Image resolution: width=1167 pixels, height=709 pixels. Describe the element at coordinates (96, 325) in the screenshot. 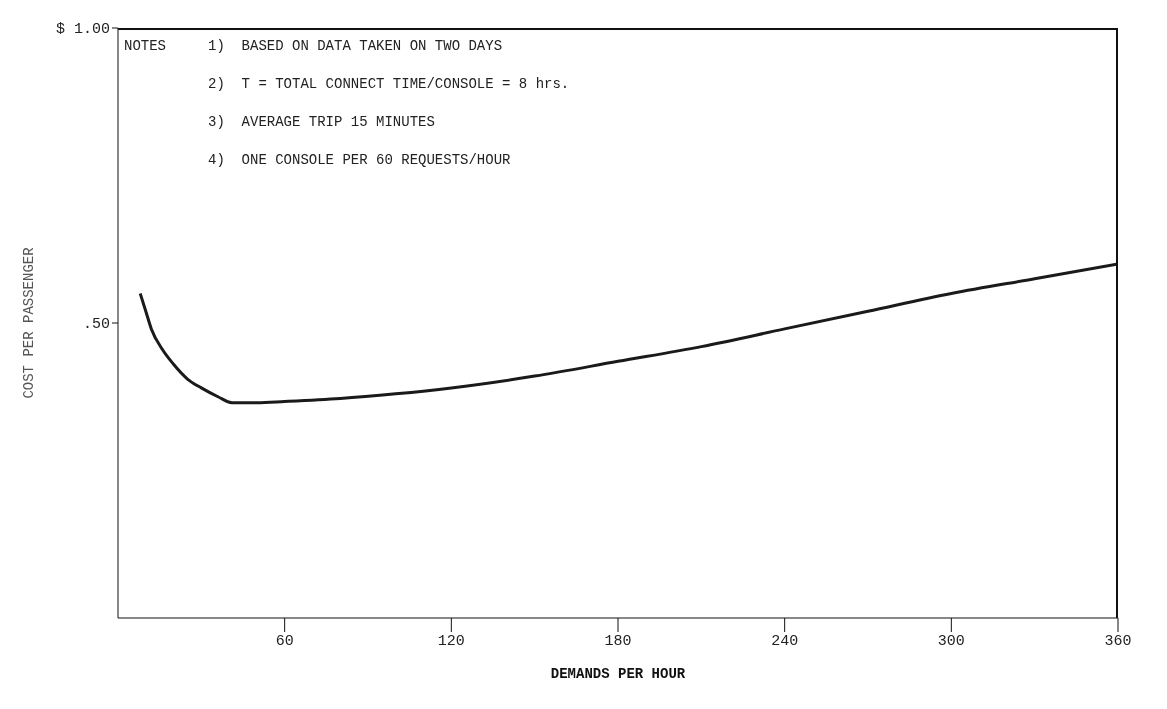

I see `y-tick-label: .50` at that location.